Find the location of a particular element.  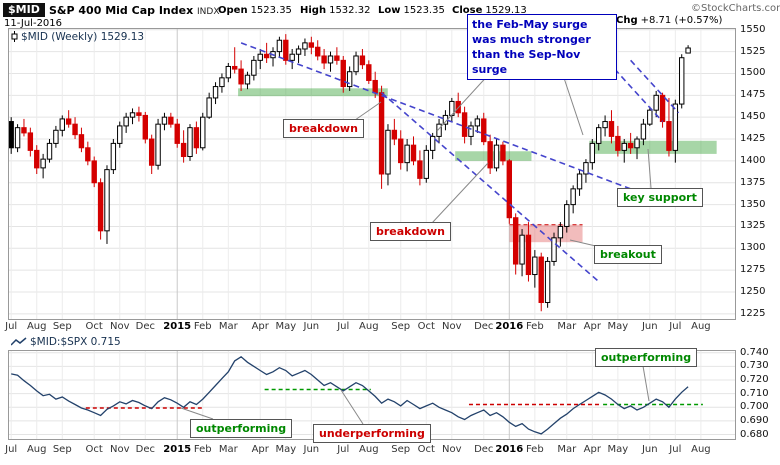

callout-outperforming-2: outperforming is located at coordinates (646, 357).